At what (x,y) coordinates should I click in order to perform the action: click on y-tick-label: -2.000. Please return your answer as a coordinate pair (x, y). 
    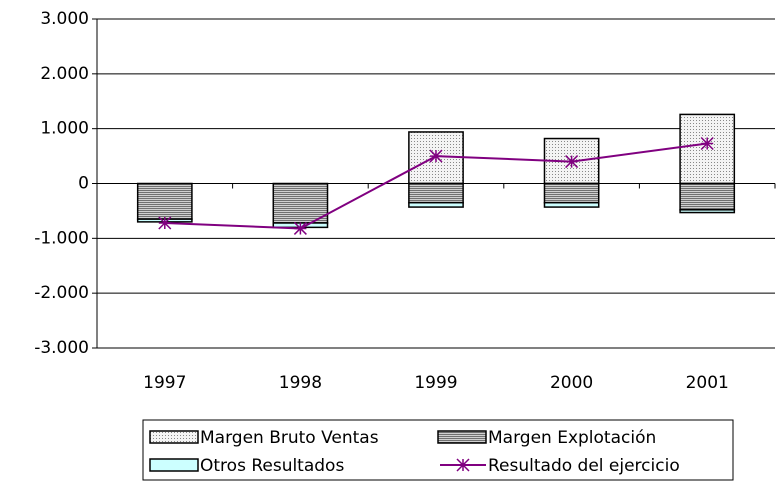
    Looking at the image, I should click on (61, 293).